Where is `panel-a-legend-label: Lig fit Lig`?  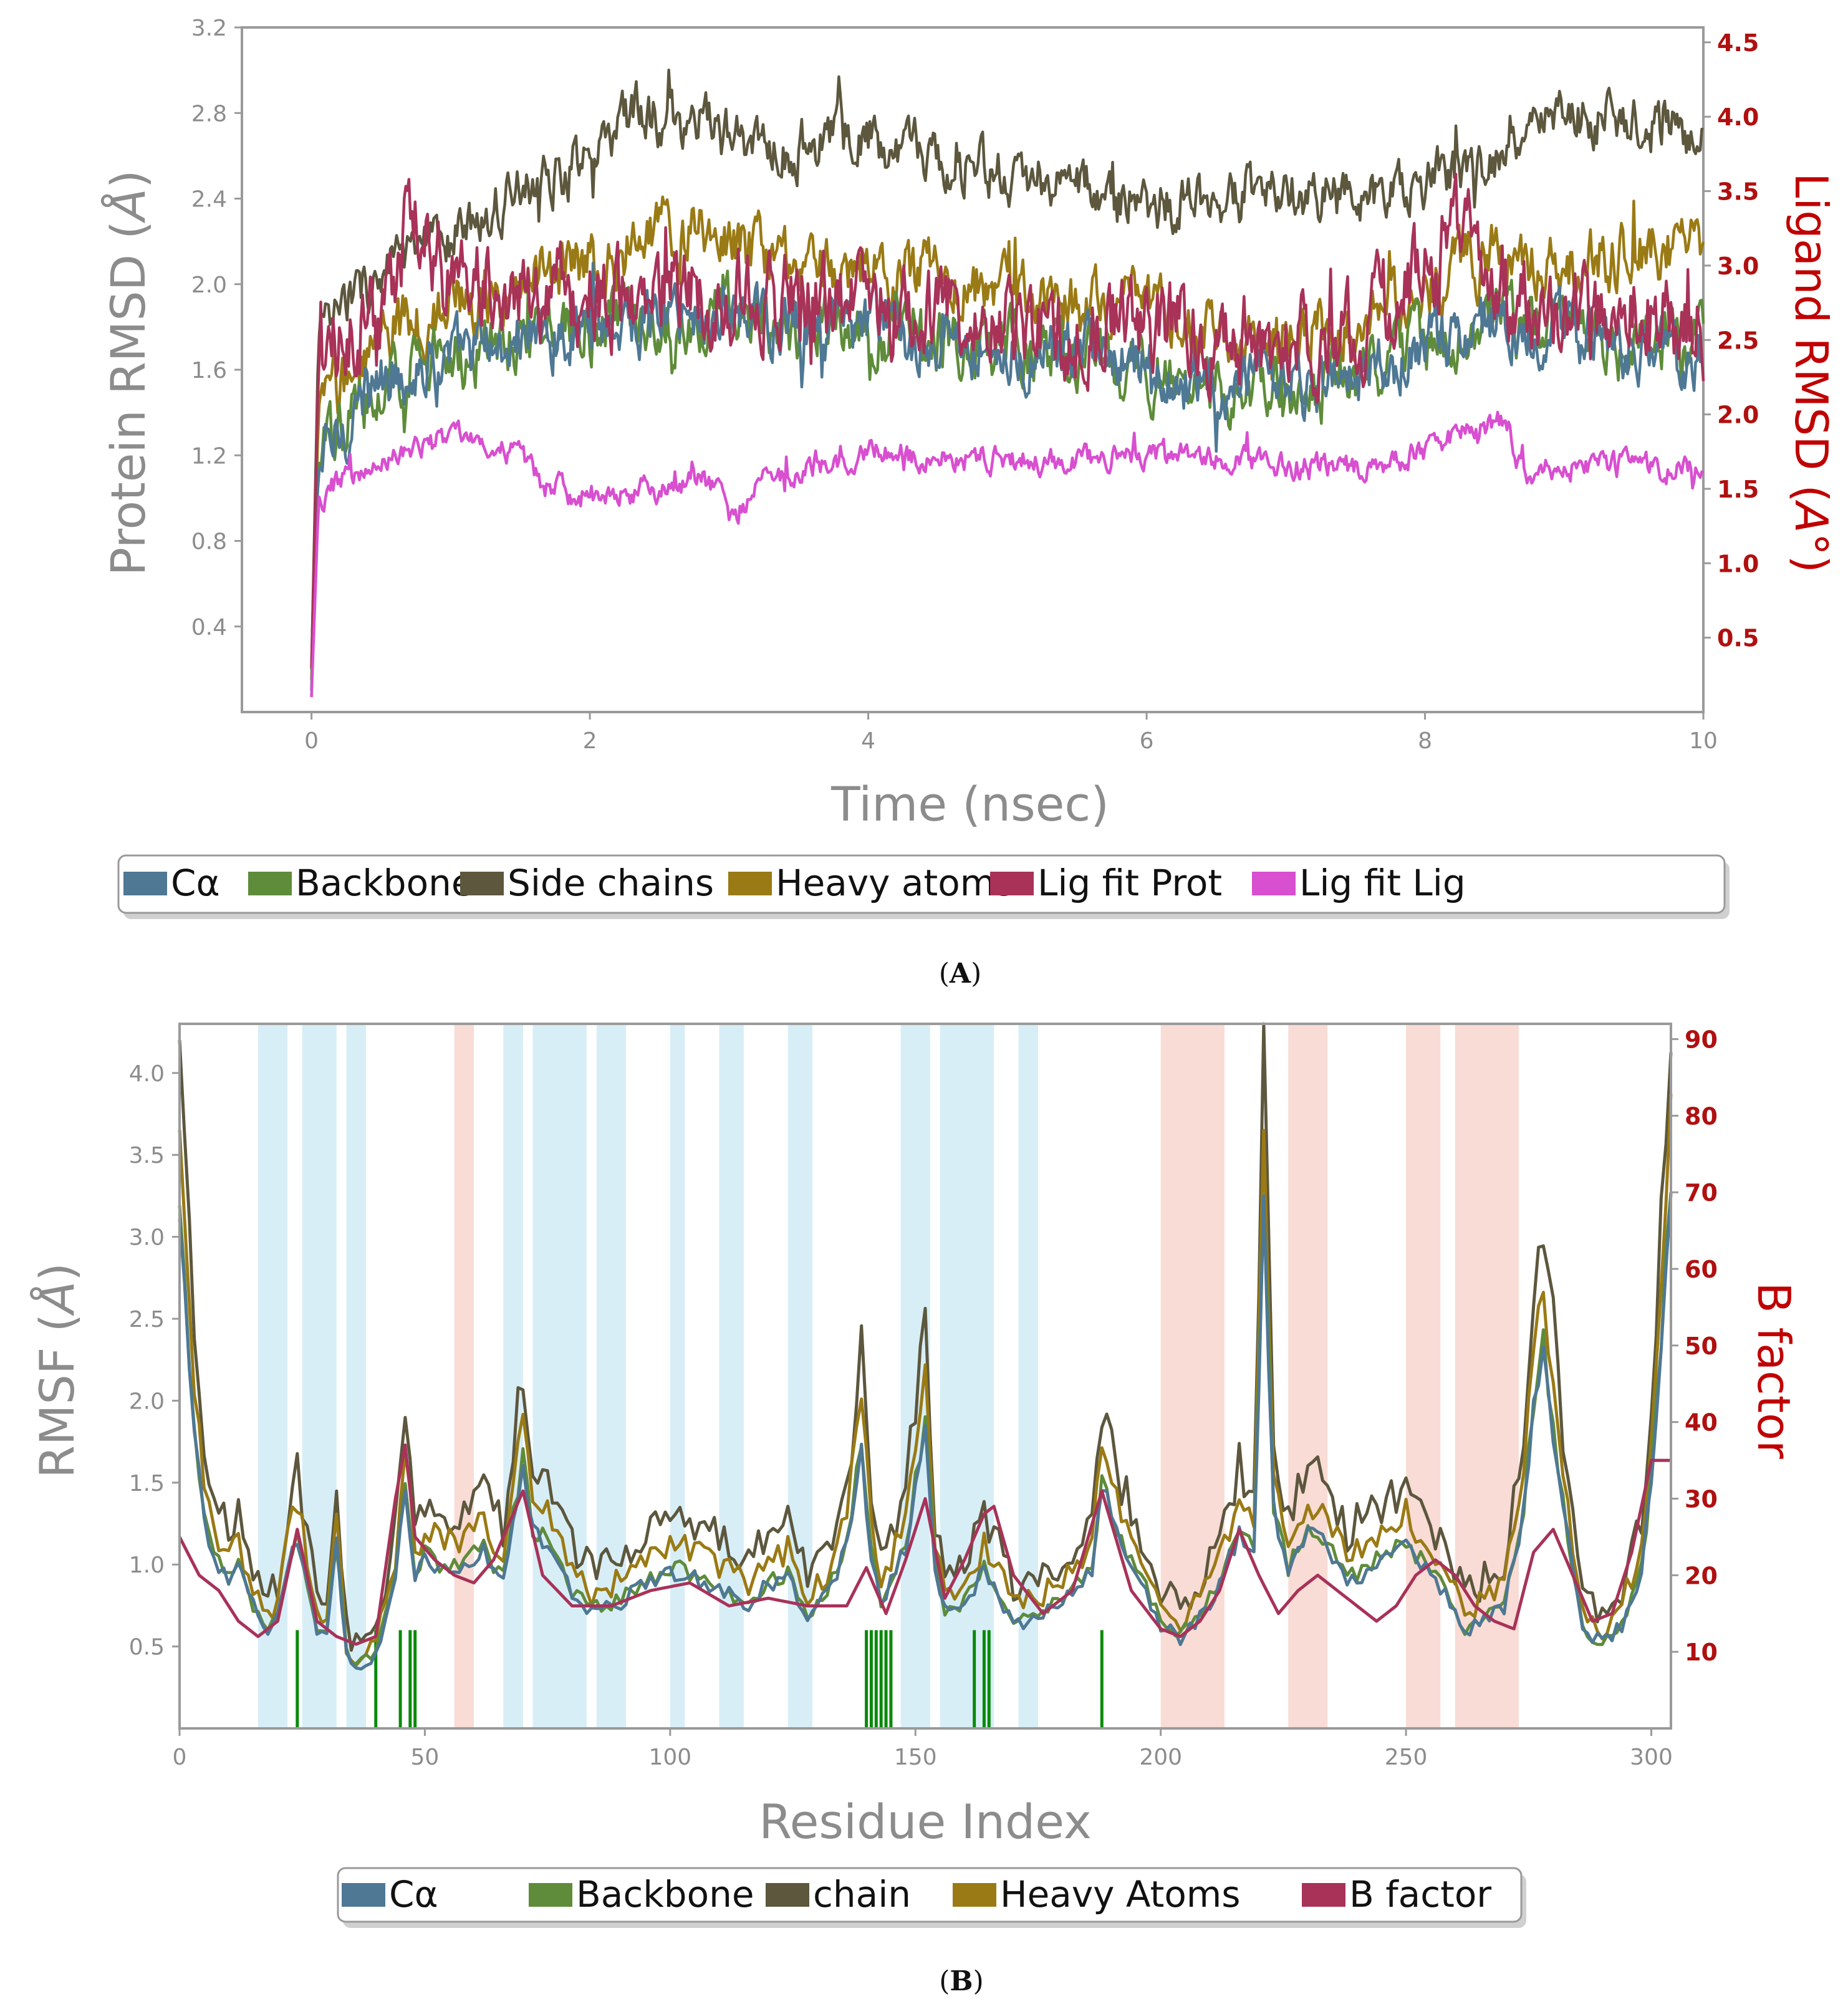 panel-a-legend-label: Lig fit Lig is located at coordinates (1382, 883).